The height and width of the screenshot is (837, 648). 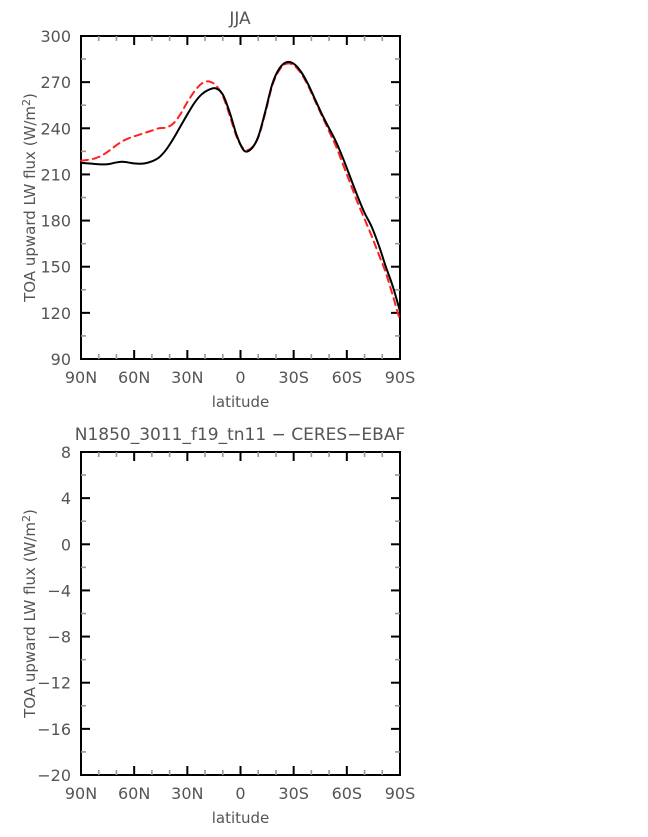 I want to click on top-ytick-label: 300, so click(x=55, y=36).